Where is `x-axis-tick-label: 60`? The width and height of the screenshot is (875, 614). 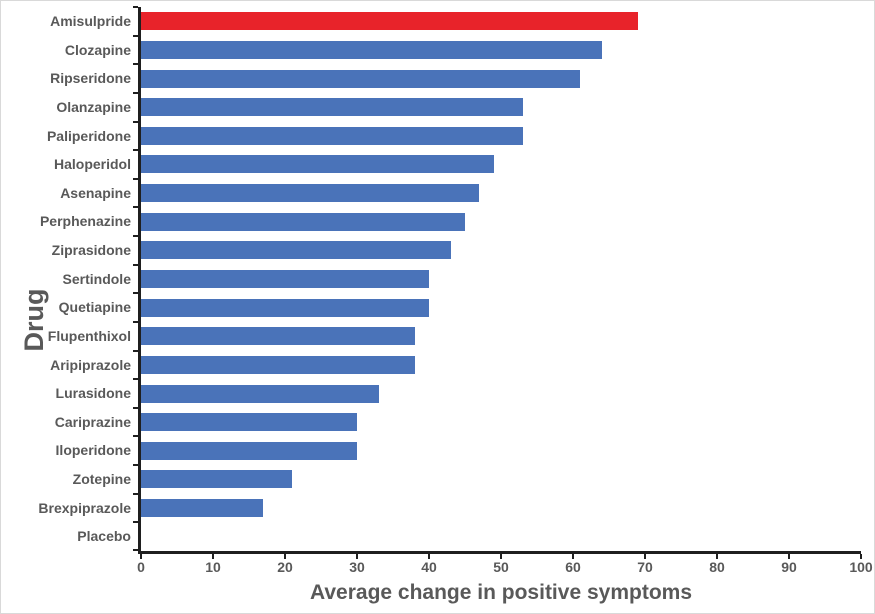 x-axis-tick-label: 60 is located at coordinates (573, 567).